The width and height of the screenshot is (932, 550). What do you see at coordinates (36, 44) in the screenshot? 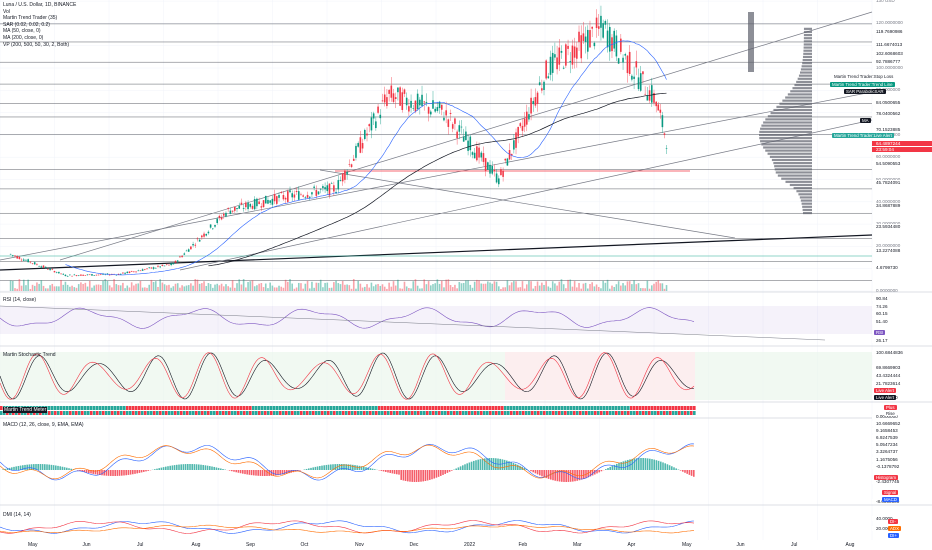
I see `indicator-vp: VP (200, 500, 50, 30, 2, Both)` at bounding box center [36, 44].